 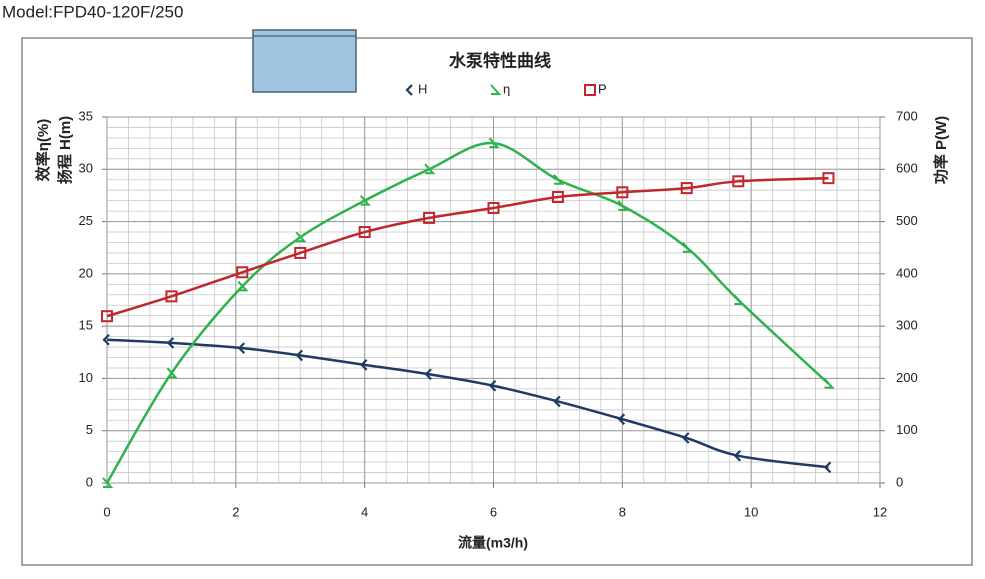 What do you see at coordinates (907, 220) in the screenshot?
I see `y2-tick-label: 500` at bounding box center [907, 220].